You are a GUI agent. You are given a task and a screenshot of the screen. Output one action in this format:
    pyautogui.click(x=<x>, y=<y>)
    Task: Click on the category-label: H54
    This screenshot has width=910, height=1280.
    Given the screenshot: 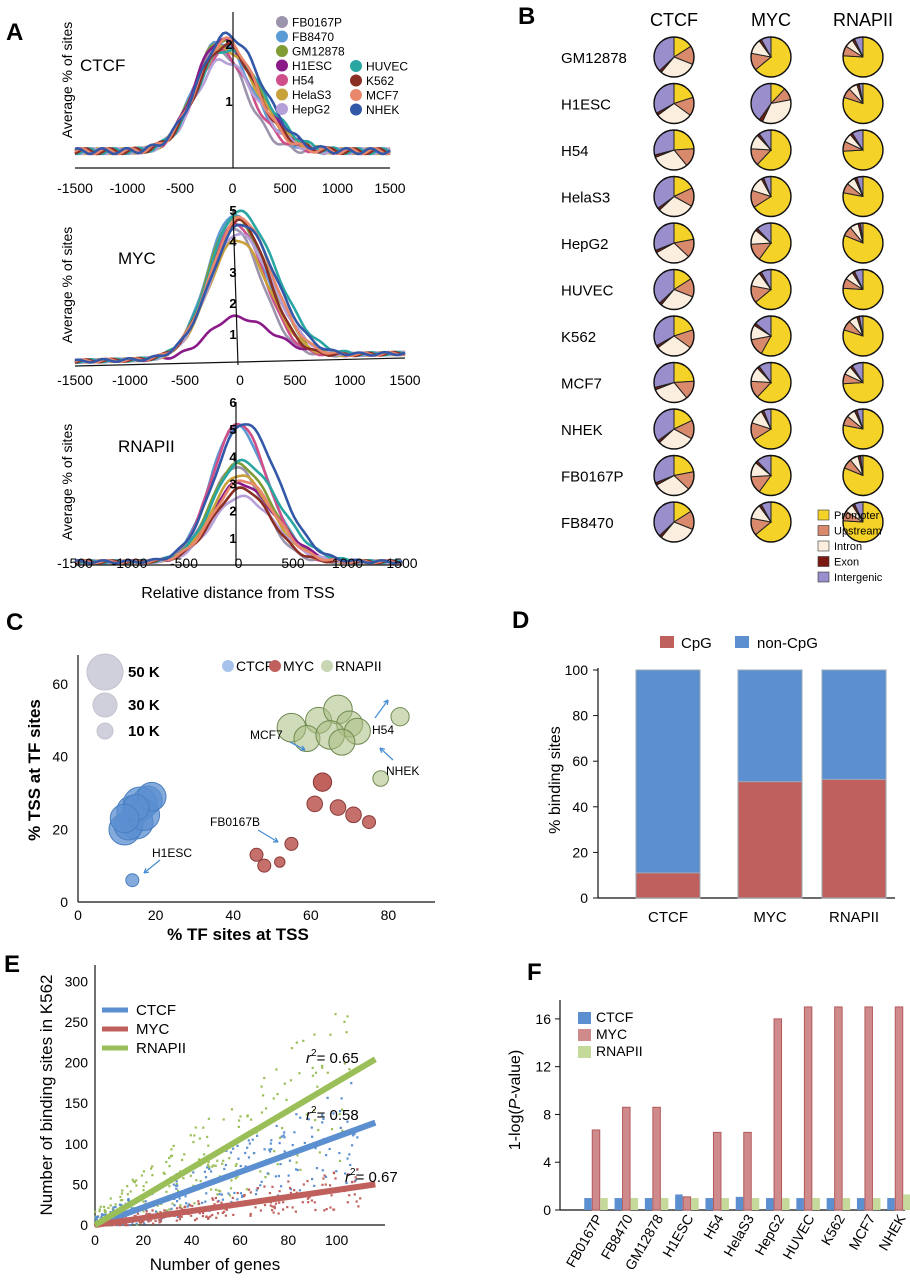 What is the action you would take?
    pyautogui.click(x=713, y=1226)
    